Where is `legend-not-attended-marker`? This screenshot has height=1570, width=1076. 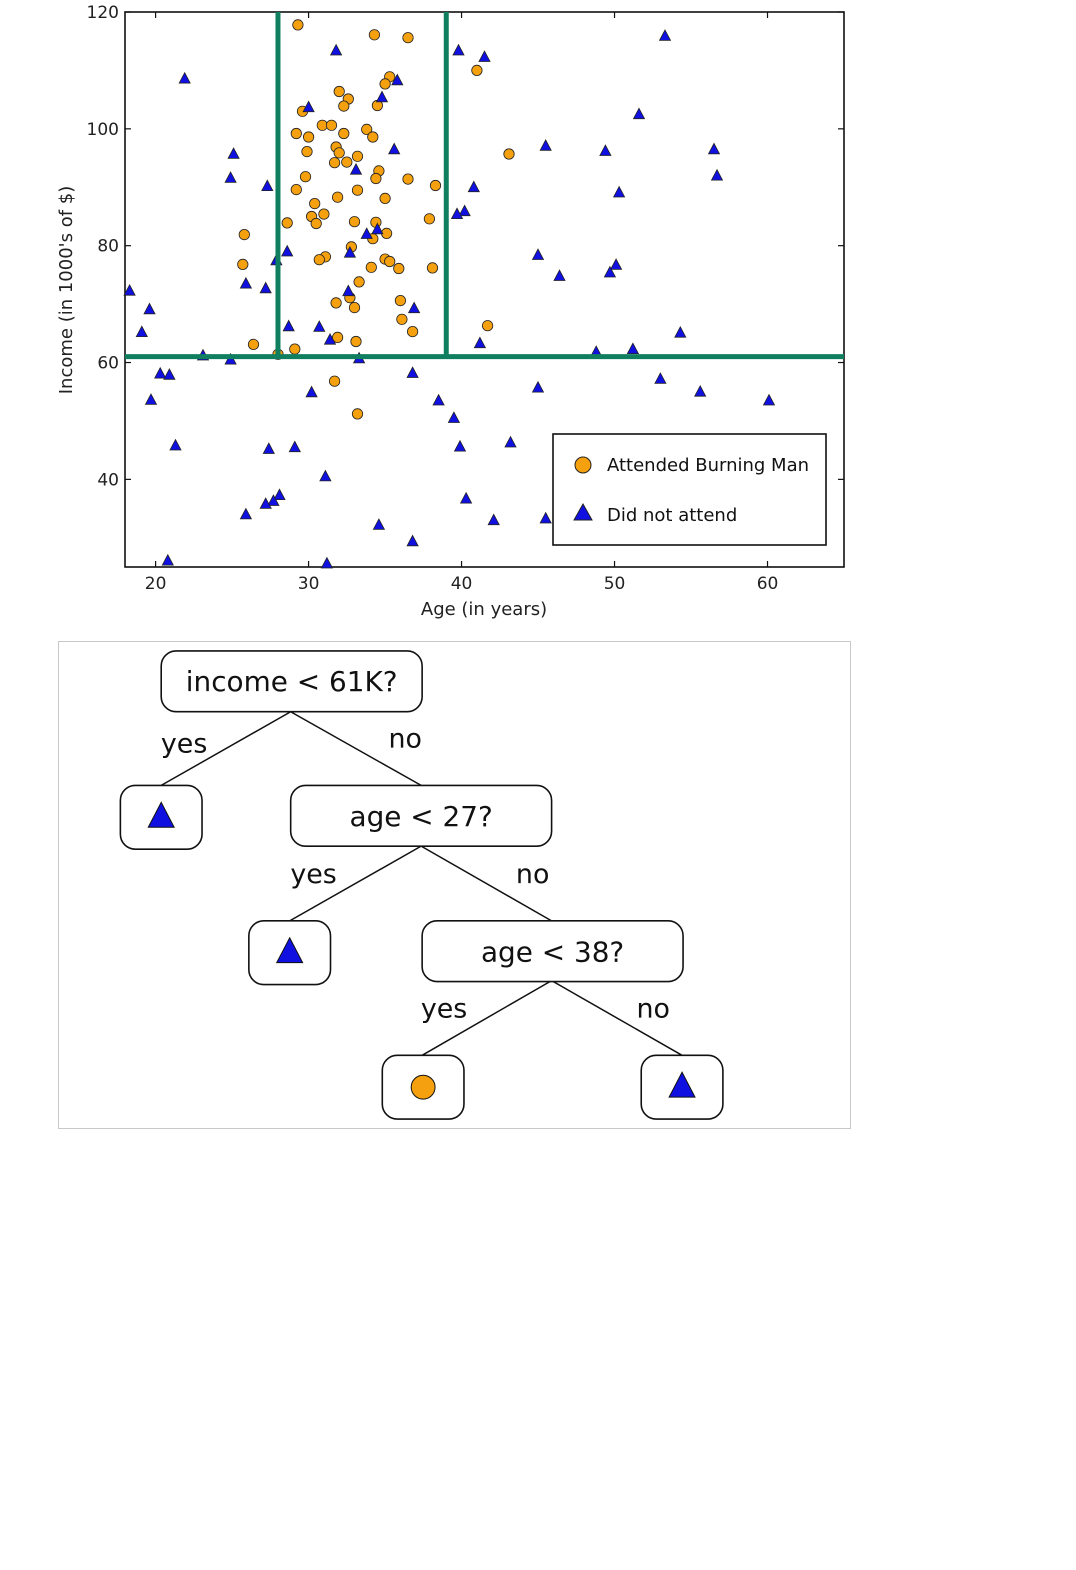 legend-not-attended-marker is located at coordinates (583, 511).